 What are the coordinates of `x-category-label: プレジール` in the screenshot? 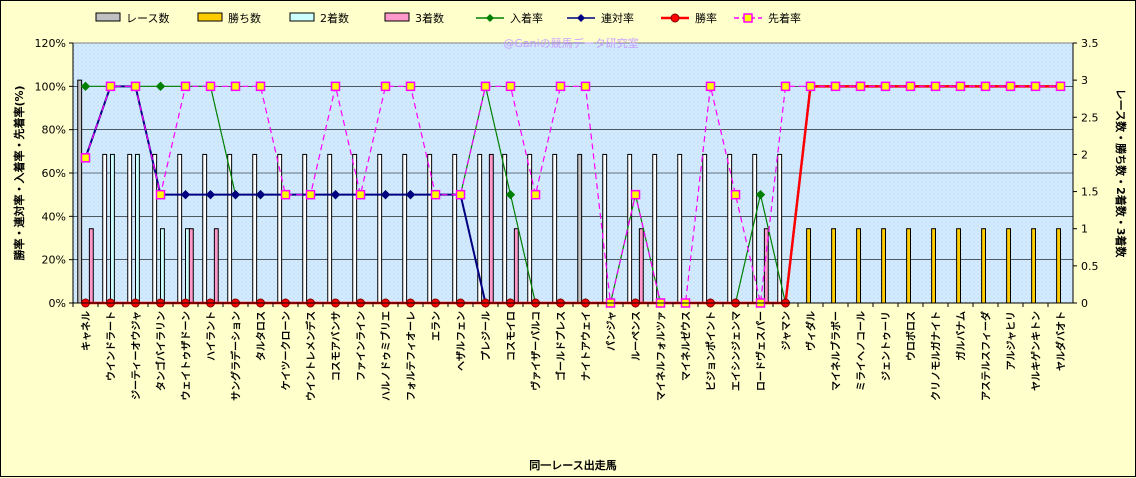 It's located at (486, 336).